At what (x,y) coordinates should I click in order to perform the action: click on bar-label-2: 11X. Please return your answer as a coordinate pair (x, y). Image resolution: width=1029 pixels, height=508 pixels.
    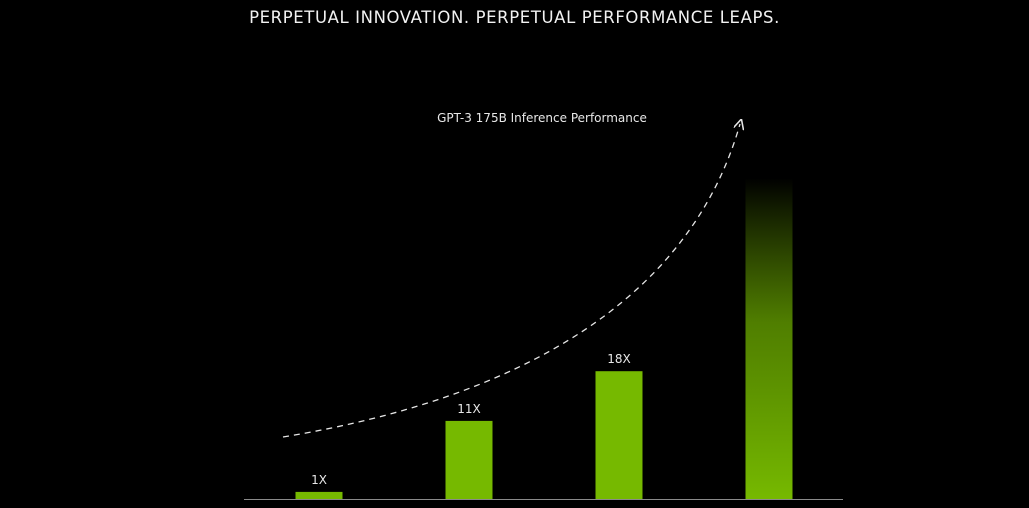
    Looking at the image, I should click on (469, 409).